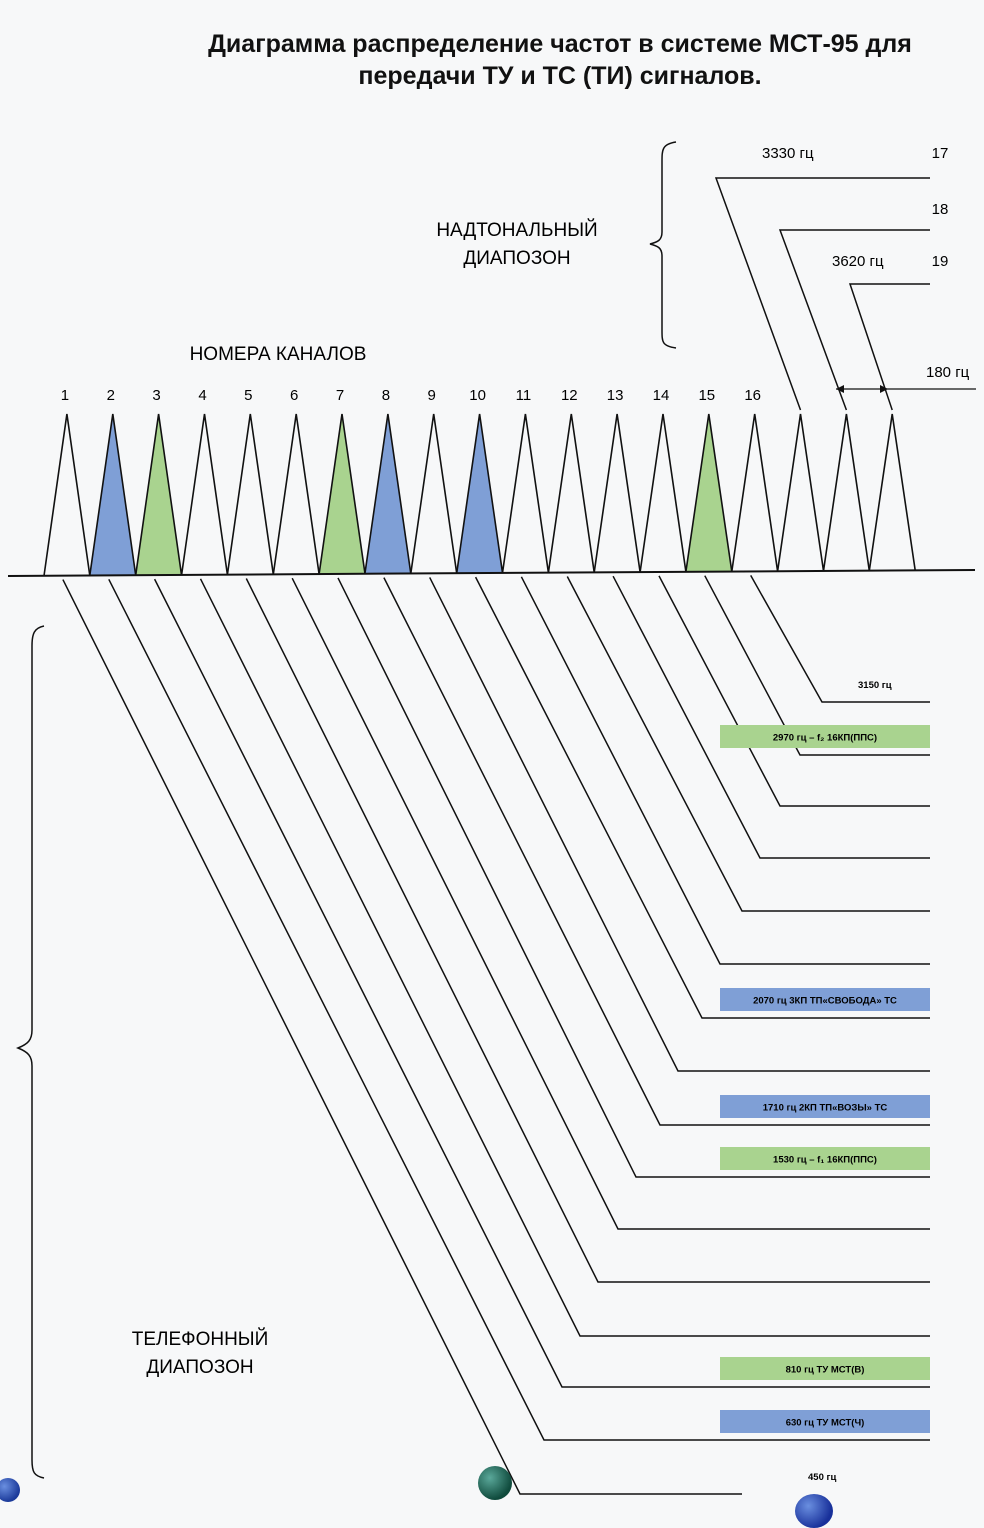  What do you see at coordinates (30, 1052) in the screenshot?
I see `telephone-brace` at bounding box center [30, 1052].